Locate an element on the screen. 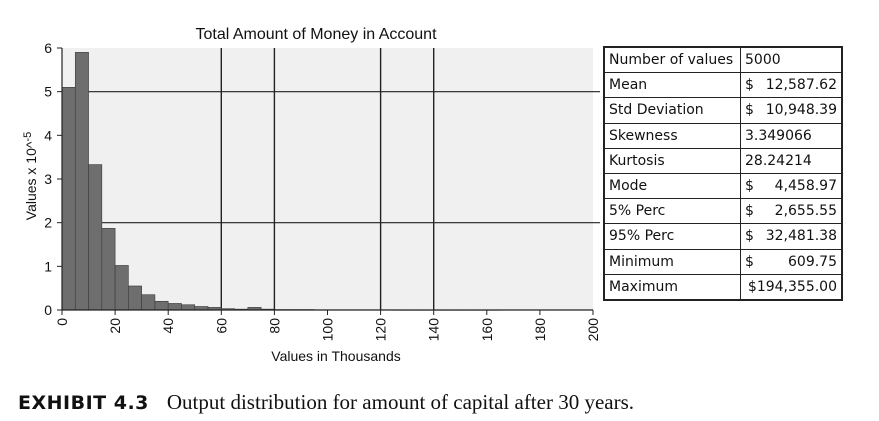 This screenshot has height=421, width=879. stats-row: Minimum $609.75 is located at coordinates (723, 261).